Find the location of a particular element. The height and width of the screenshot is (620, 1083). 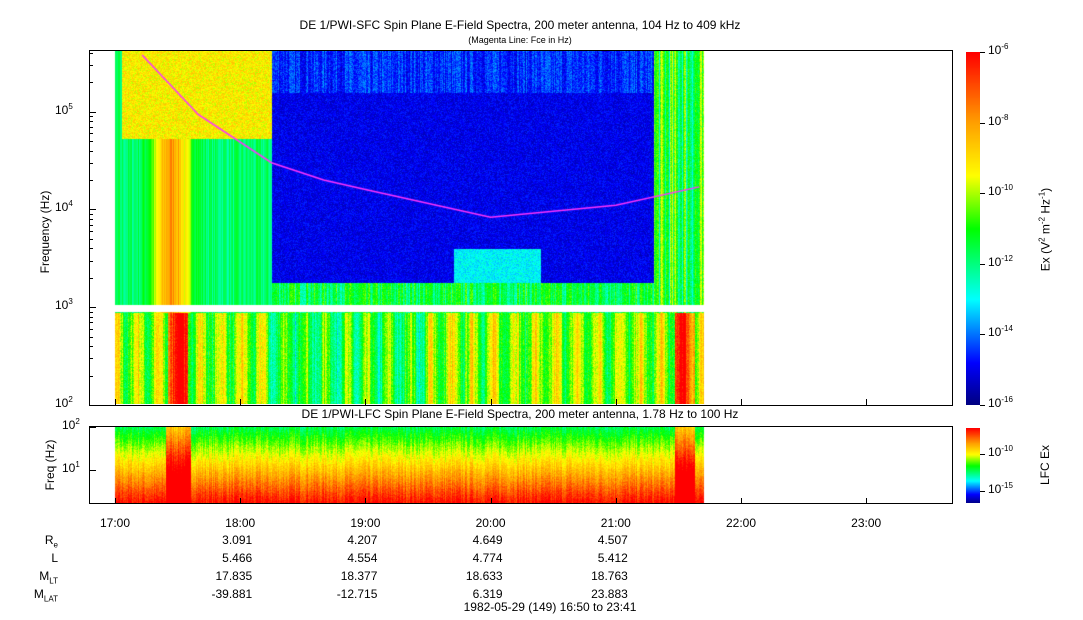

lfc-spectrogram is located at coordinates (521, 465).